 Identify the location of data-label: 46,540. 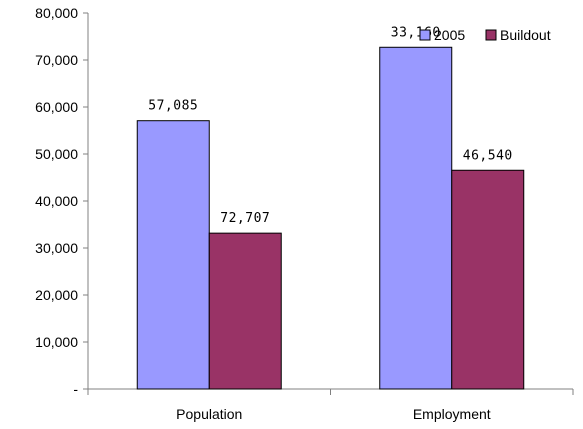
(488, 155).